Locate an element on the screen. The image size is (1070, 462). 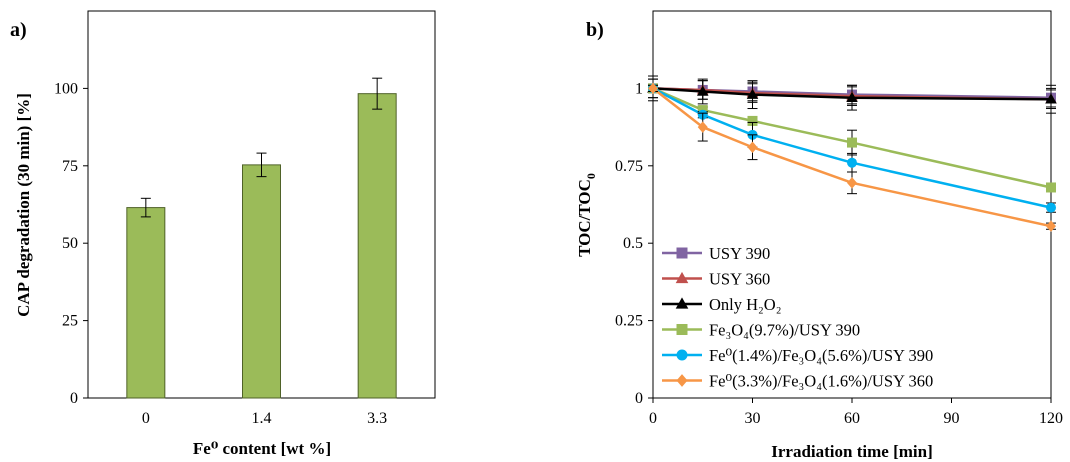
panel-b-y-tick-label: 0.25 is located at coordinates (629, 321).